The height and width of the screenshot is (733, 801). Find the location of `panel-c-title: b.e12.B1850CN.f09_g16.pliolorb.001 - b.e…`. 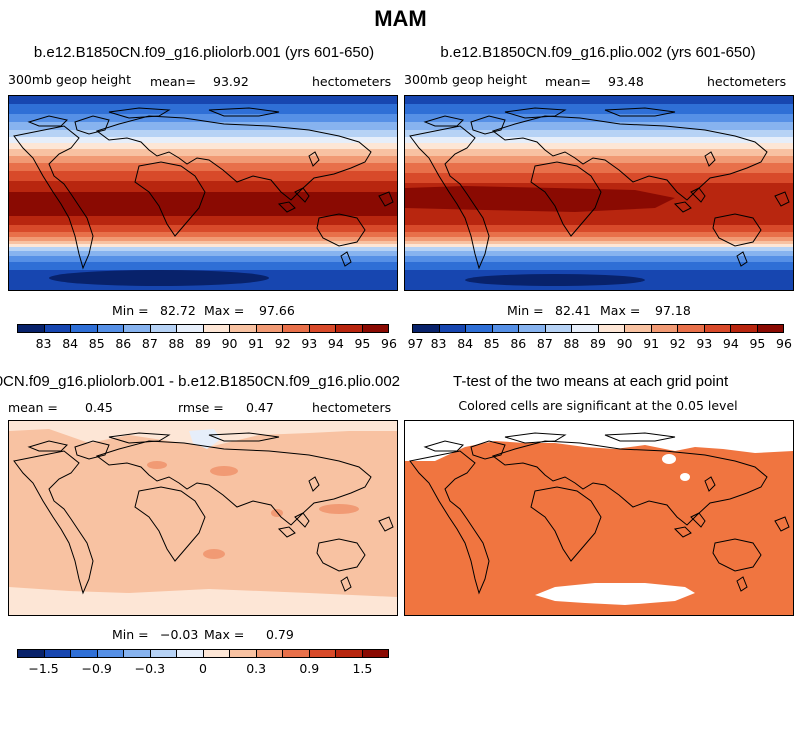

panel-c-title: b.e12.B1850CN.f09_g16.pliolorb.001 - b.e… is located at coordinates (200, 381).